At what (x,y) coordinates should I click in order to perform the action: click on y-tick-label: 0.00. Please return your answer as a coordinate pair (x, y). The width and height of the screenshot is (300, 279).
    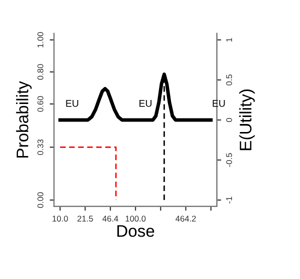
    Looking at the image, I should click on (40, 200).